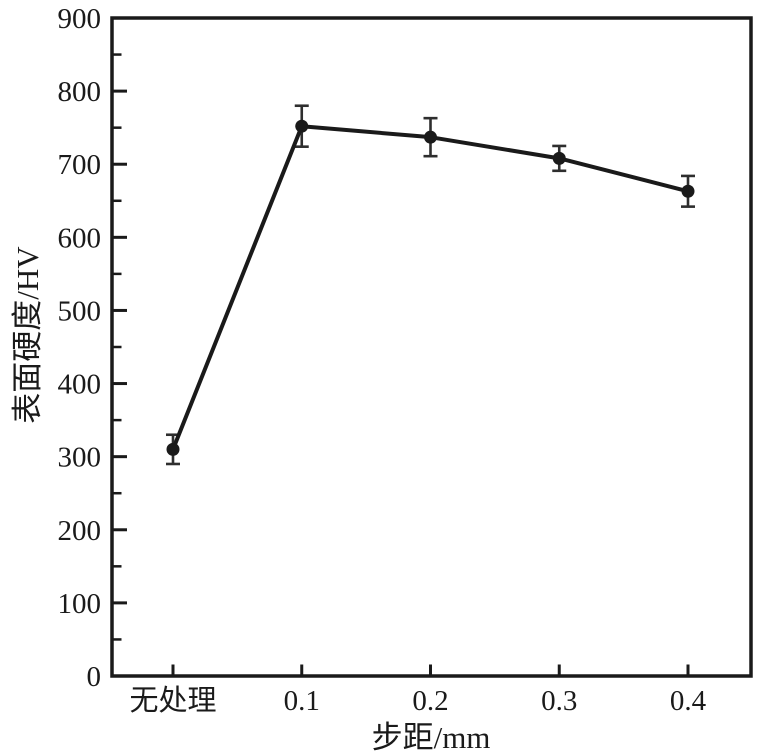 The image size is (768, 756). Describe the element at coordinates (302, 701) in the screenshot. I see `x-tick-label: 0.1` at that location.